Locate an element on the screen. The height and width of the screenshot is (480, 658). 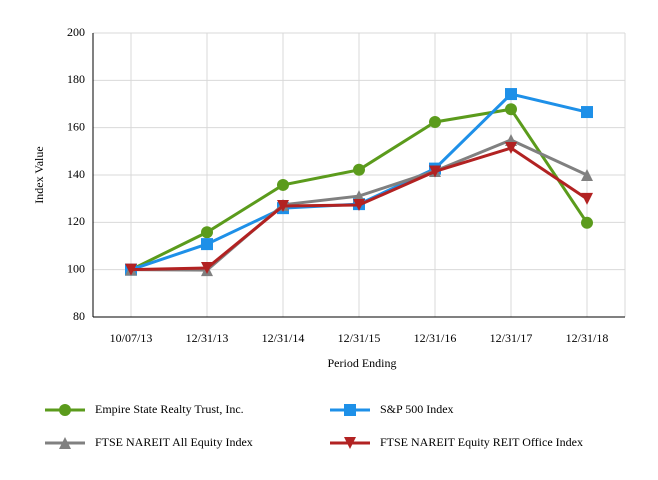
y-tick-label: 100 is located at coordinates (76, 268).